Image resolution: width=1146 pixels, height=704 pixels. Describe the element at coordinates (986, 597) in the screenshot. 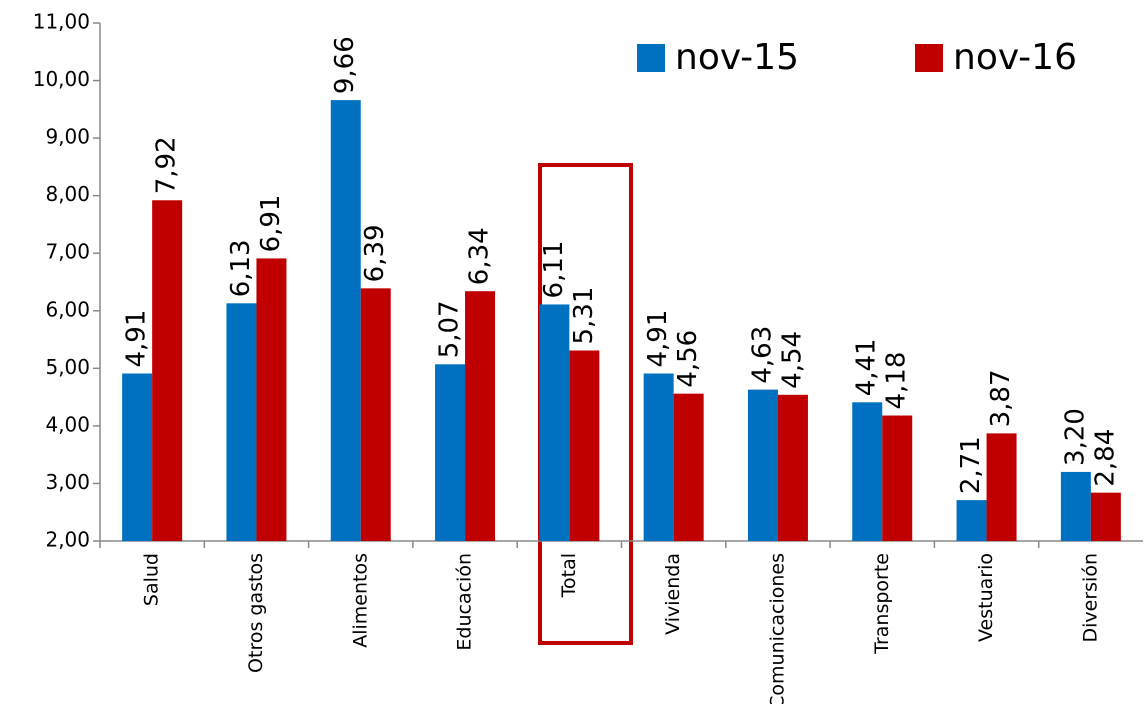

I see `x-tick-label: Vestuario` at that location.